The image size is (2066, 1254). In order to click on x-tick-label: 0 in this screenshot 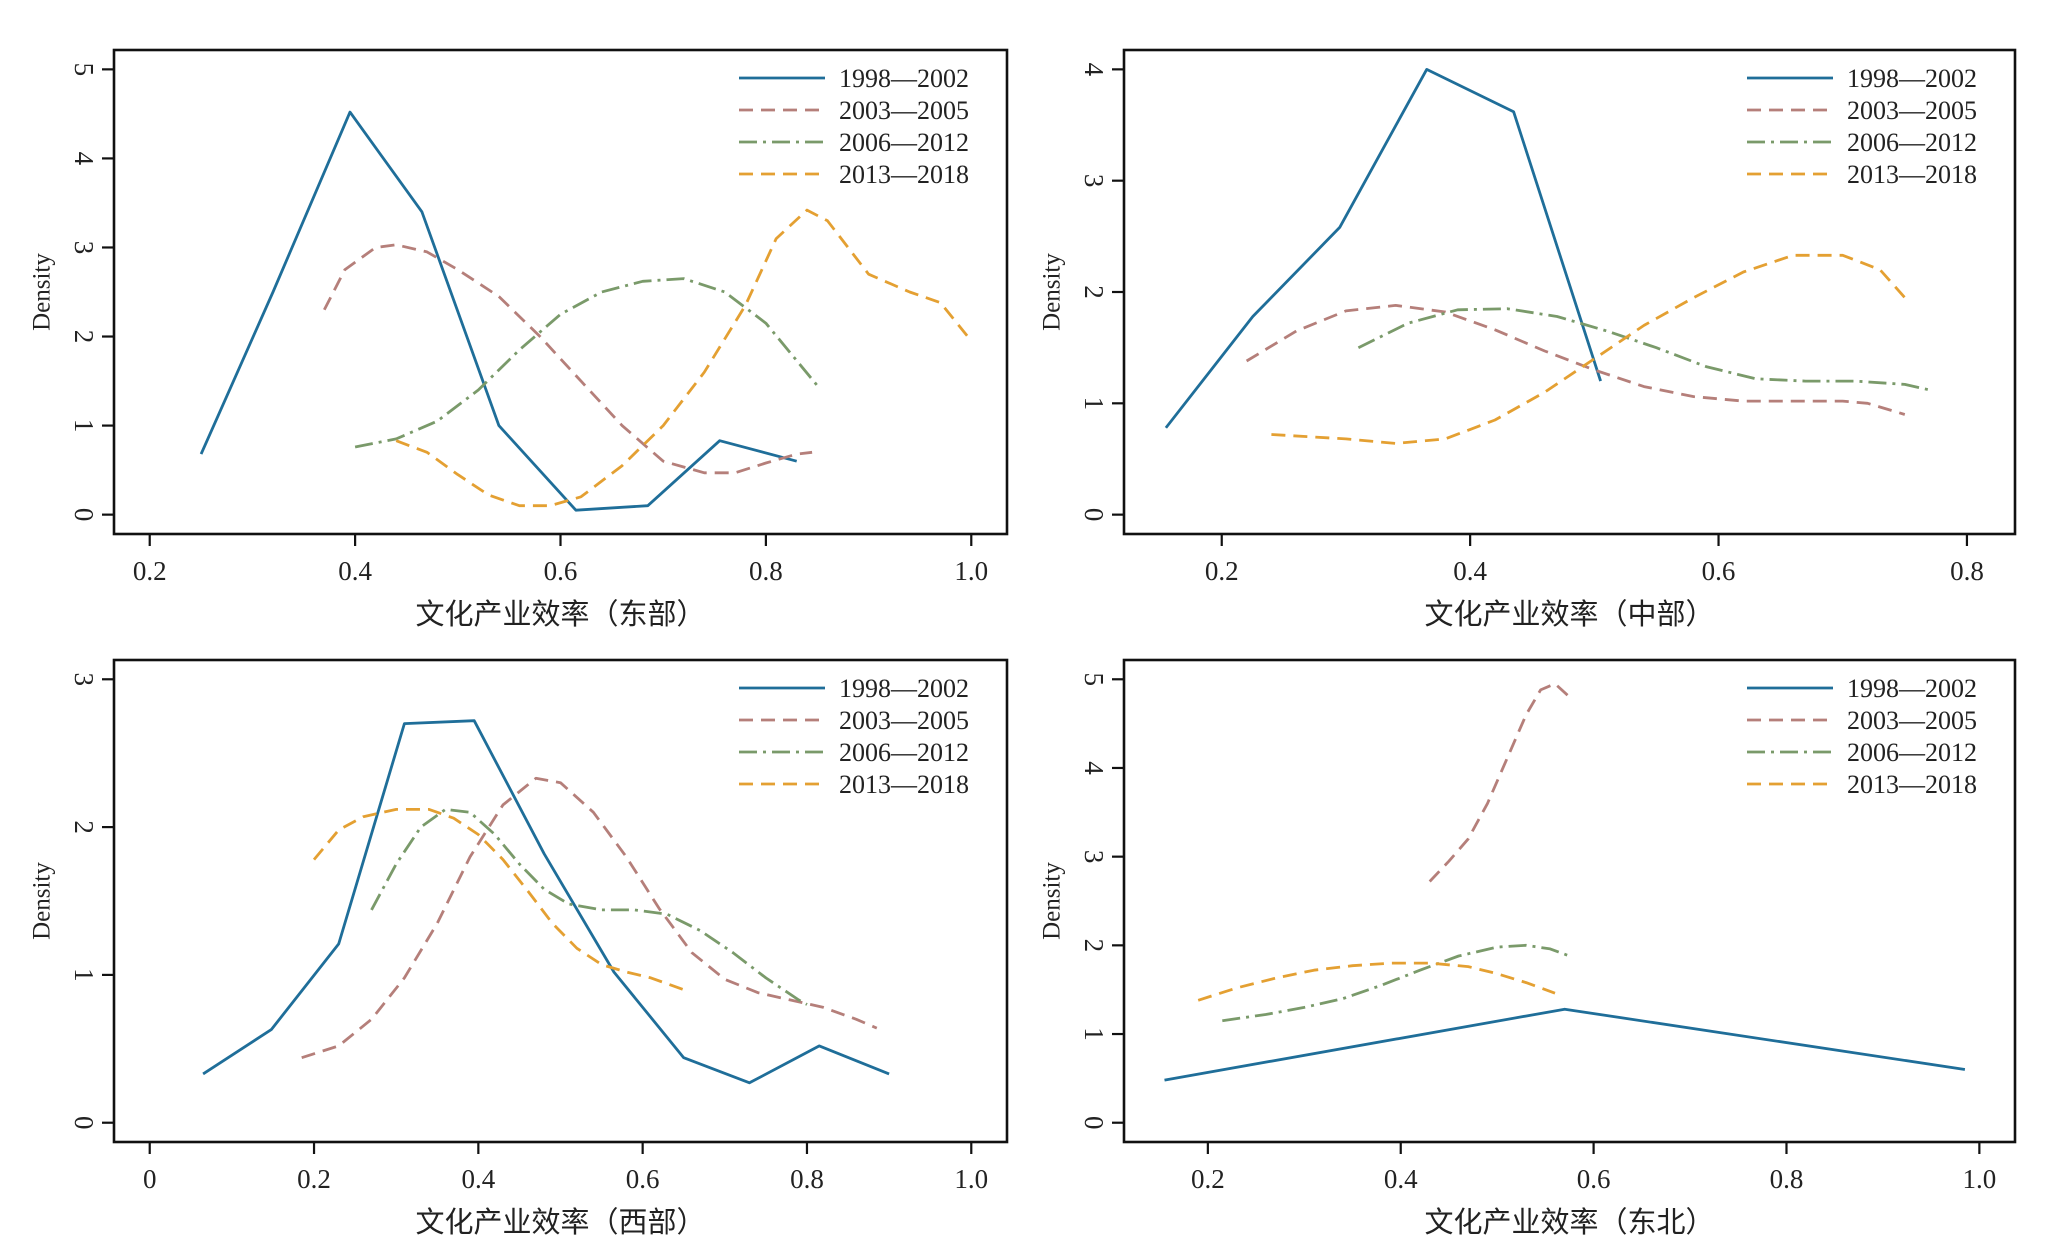, I will do `click(150, 1179)`.